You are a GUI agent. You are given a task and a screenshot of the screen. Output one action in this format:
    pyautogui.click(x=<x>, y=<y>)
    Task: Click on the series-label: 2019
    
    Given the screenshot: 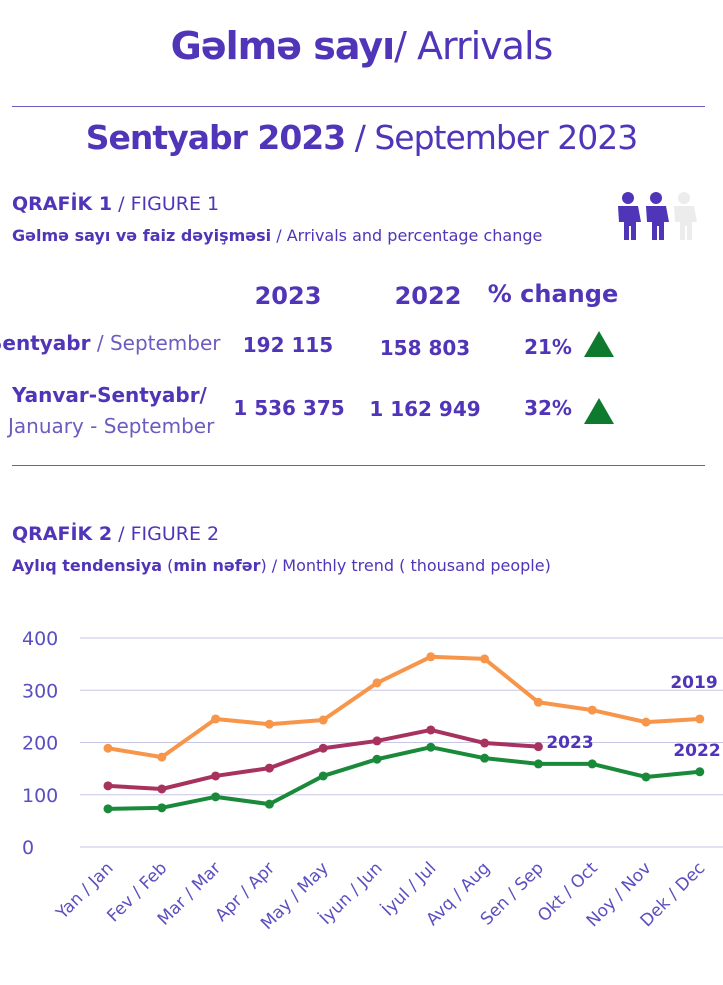 What is the action you would take?
    pyautogui.click(x=693, y=683)
    